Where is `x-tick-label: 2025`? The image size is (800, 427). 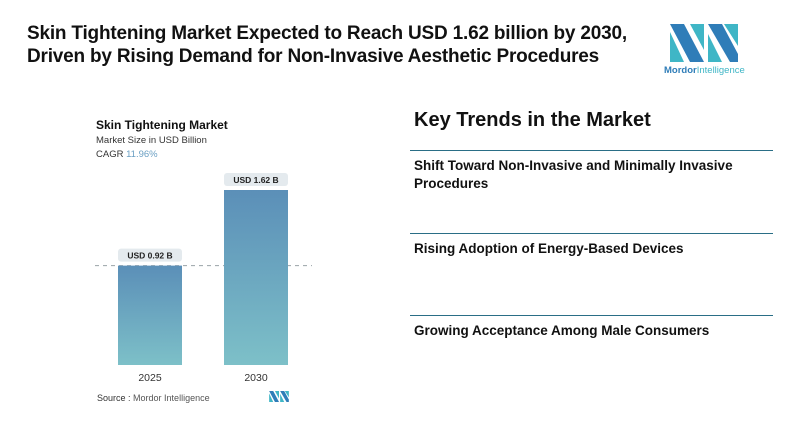
x-tick-label: 2025 is located at coordinates (150, 378).